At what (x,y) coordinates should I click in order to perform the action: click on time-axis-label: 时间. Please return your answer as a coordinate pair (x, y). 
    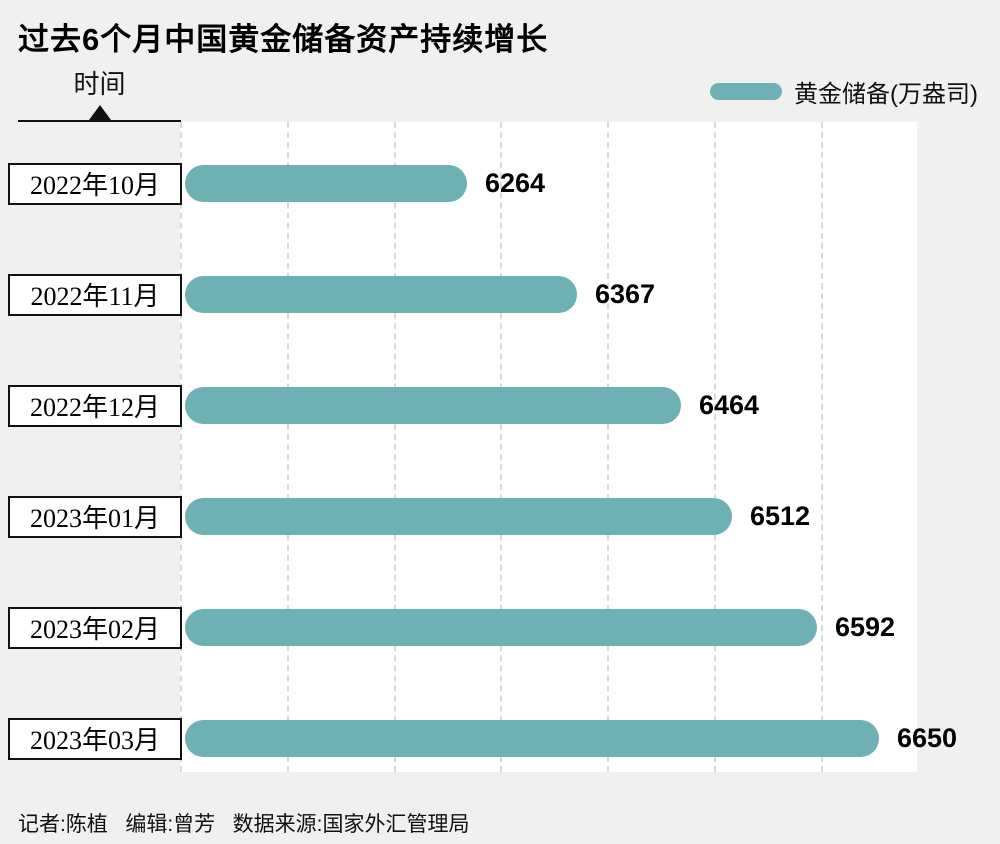
    Looking at the image, I should click on (99, 84).